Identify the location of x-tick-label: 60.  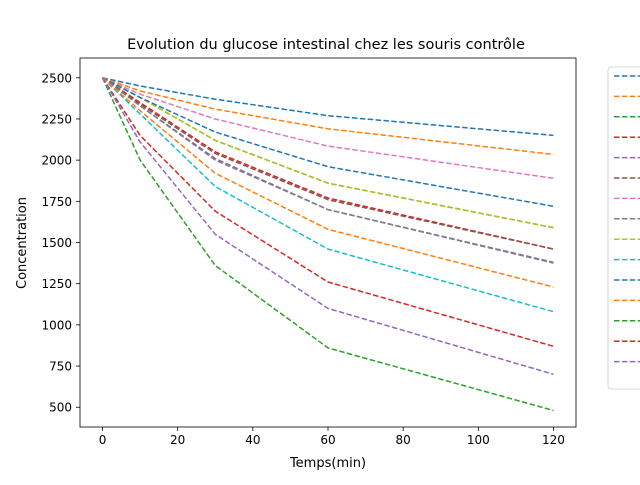
(327, 440).